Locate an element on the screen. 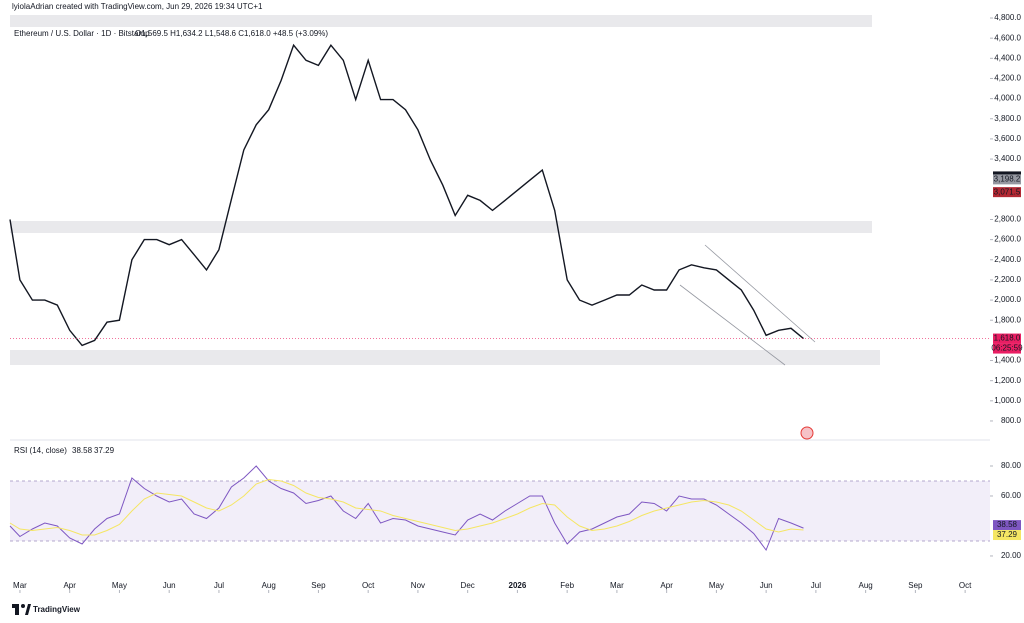 This screenshot has height=623, width=1024. indicator-value: 37.29 is located at coordinates (104, 450).